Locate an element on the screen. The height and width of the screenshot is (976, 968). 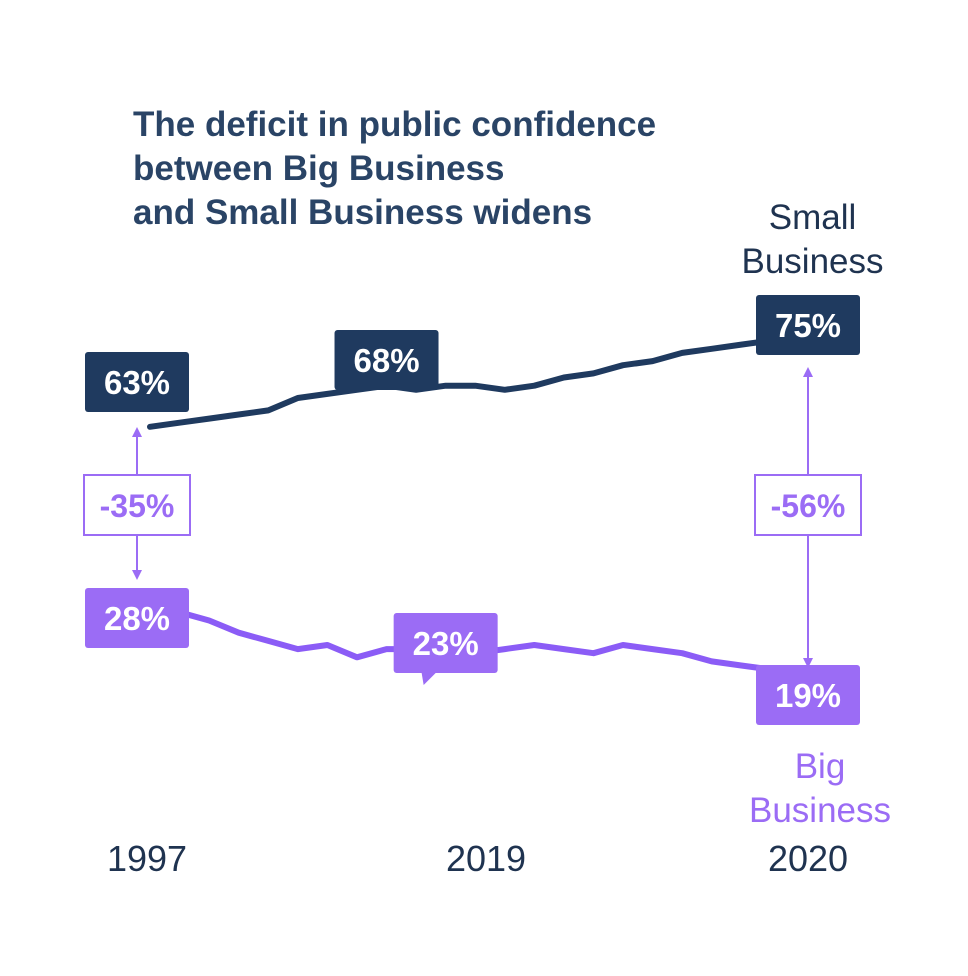
series-label-big-business: Big Business is located at coordinates (820, 789).